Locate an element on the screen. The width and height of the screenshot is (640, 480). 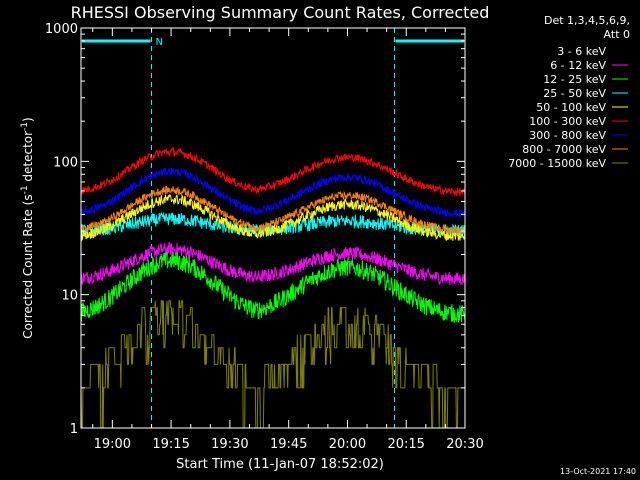
x-axis-label: Start Time (11-Jan-07 18:52:02) is located at coordinates (280, 464).